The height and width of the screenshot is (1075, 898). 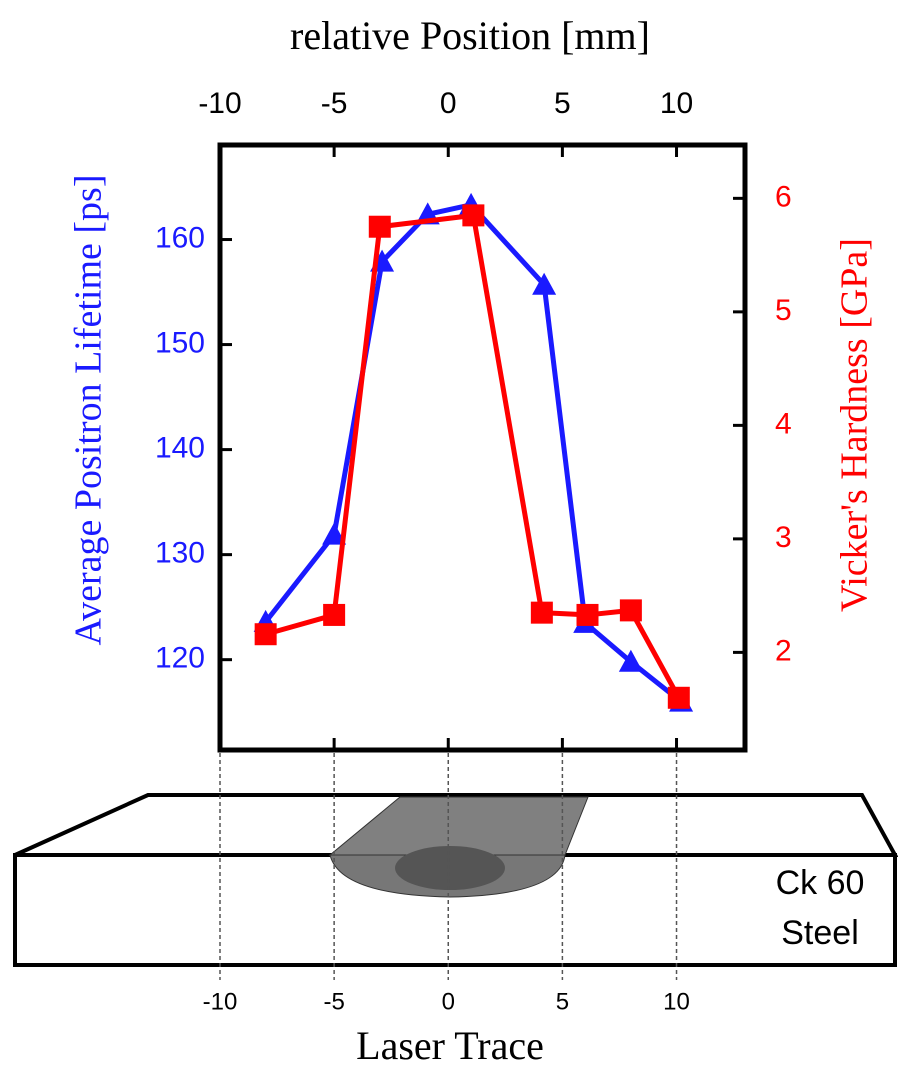 I want to click on x-tick-label: -10, so click(x=219, y=103).